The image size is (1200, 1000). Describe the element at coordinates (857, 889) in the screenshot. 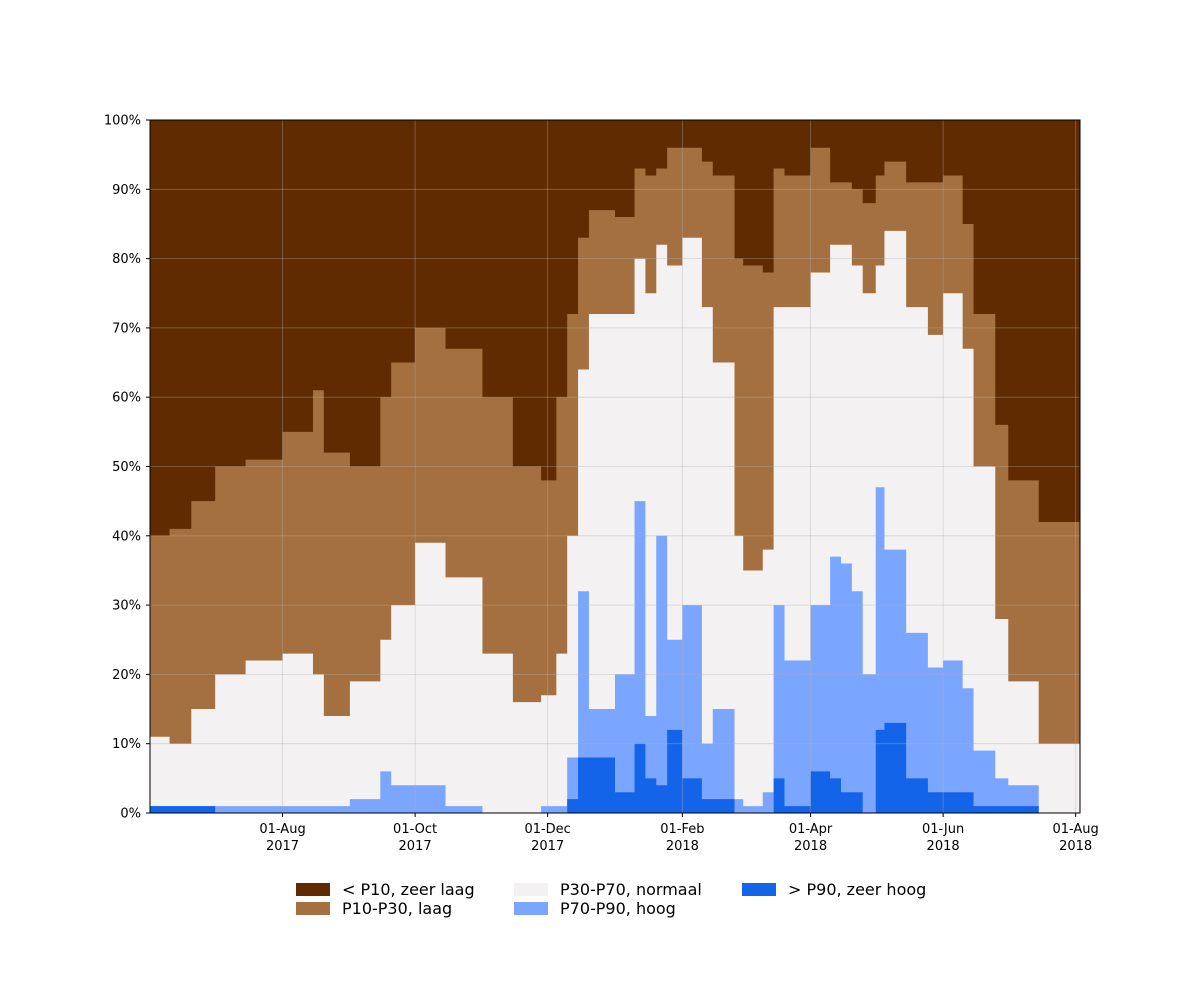

I see `legend-label-zeer-hoog: > P90, zeer hoog` at that location.